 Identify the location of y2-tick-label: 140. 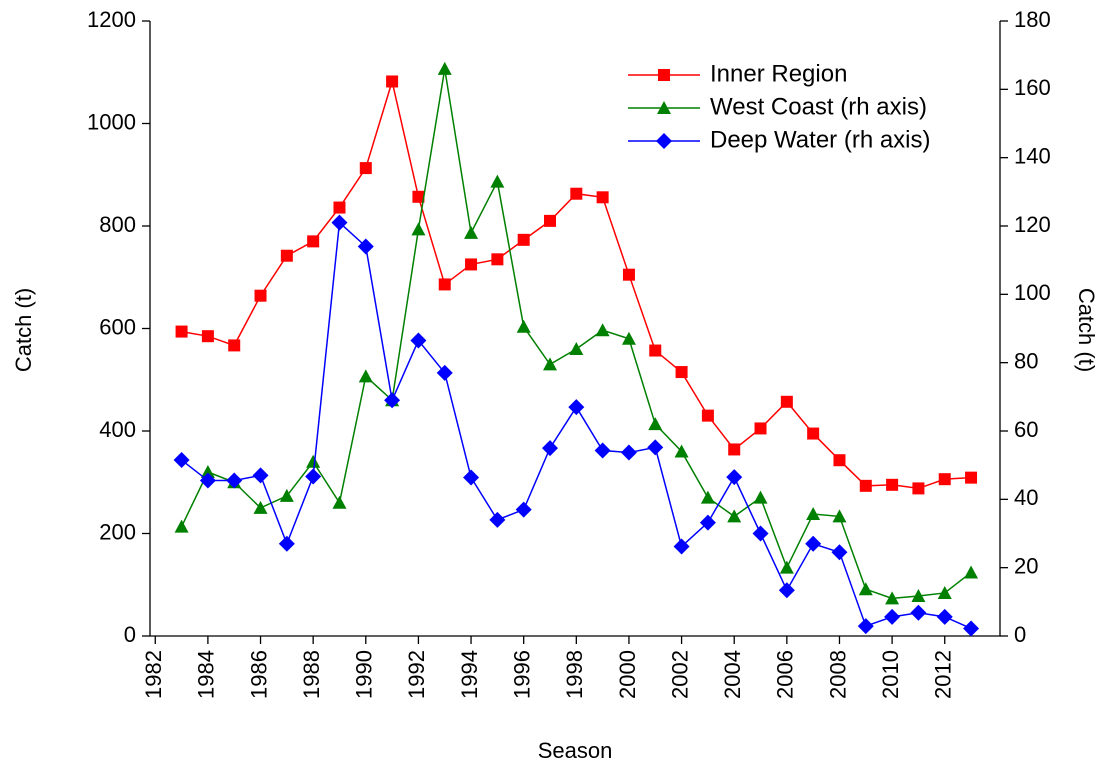
(1032, 155).